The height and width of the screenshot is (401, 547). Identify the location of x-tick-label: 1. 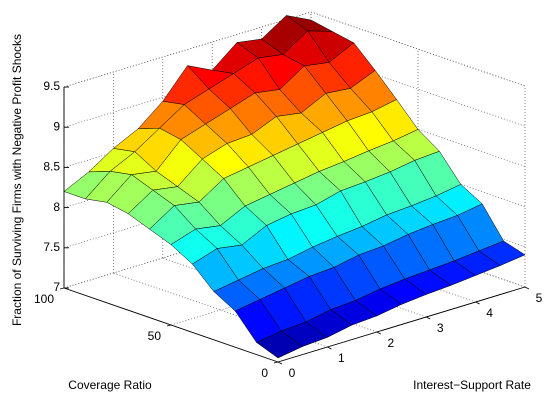
(341, 358).